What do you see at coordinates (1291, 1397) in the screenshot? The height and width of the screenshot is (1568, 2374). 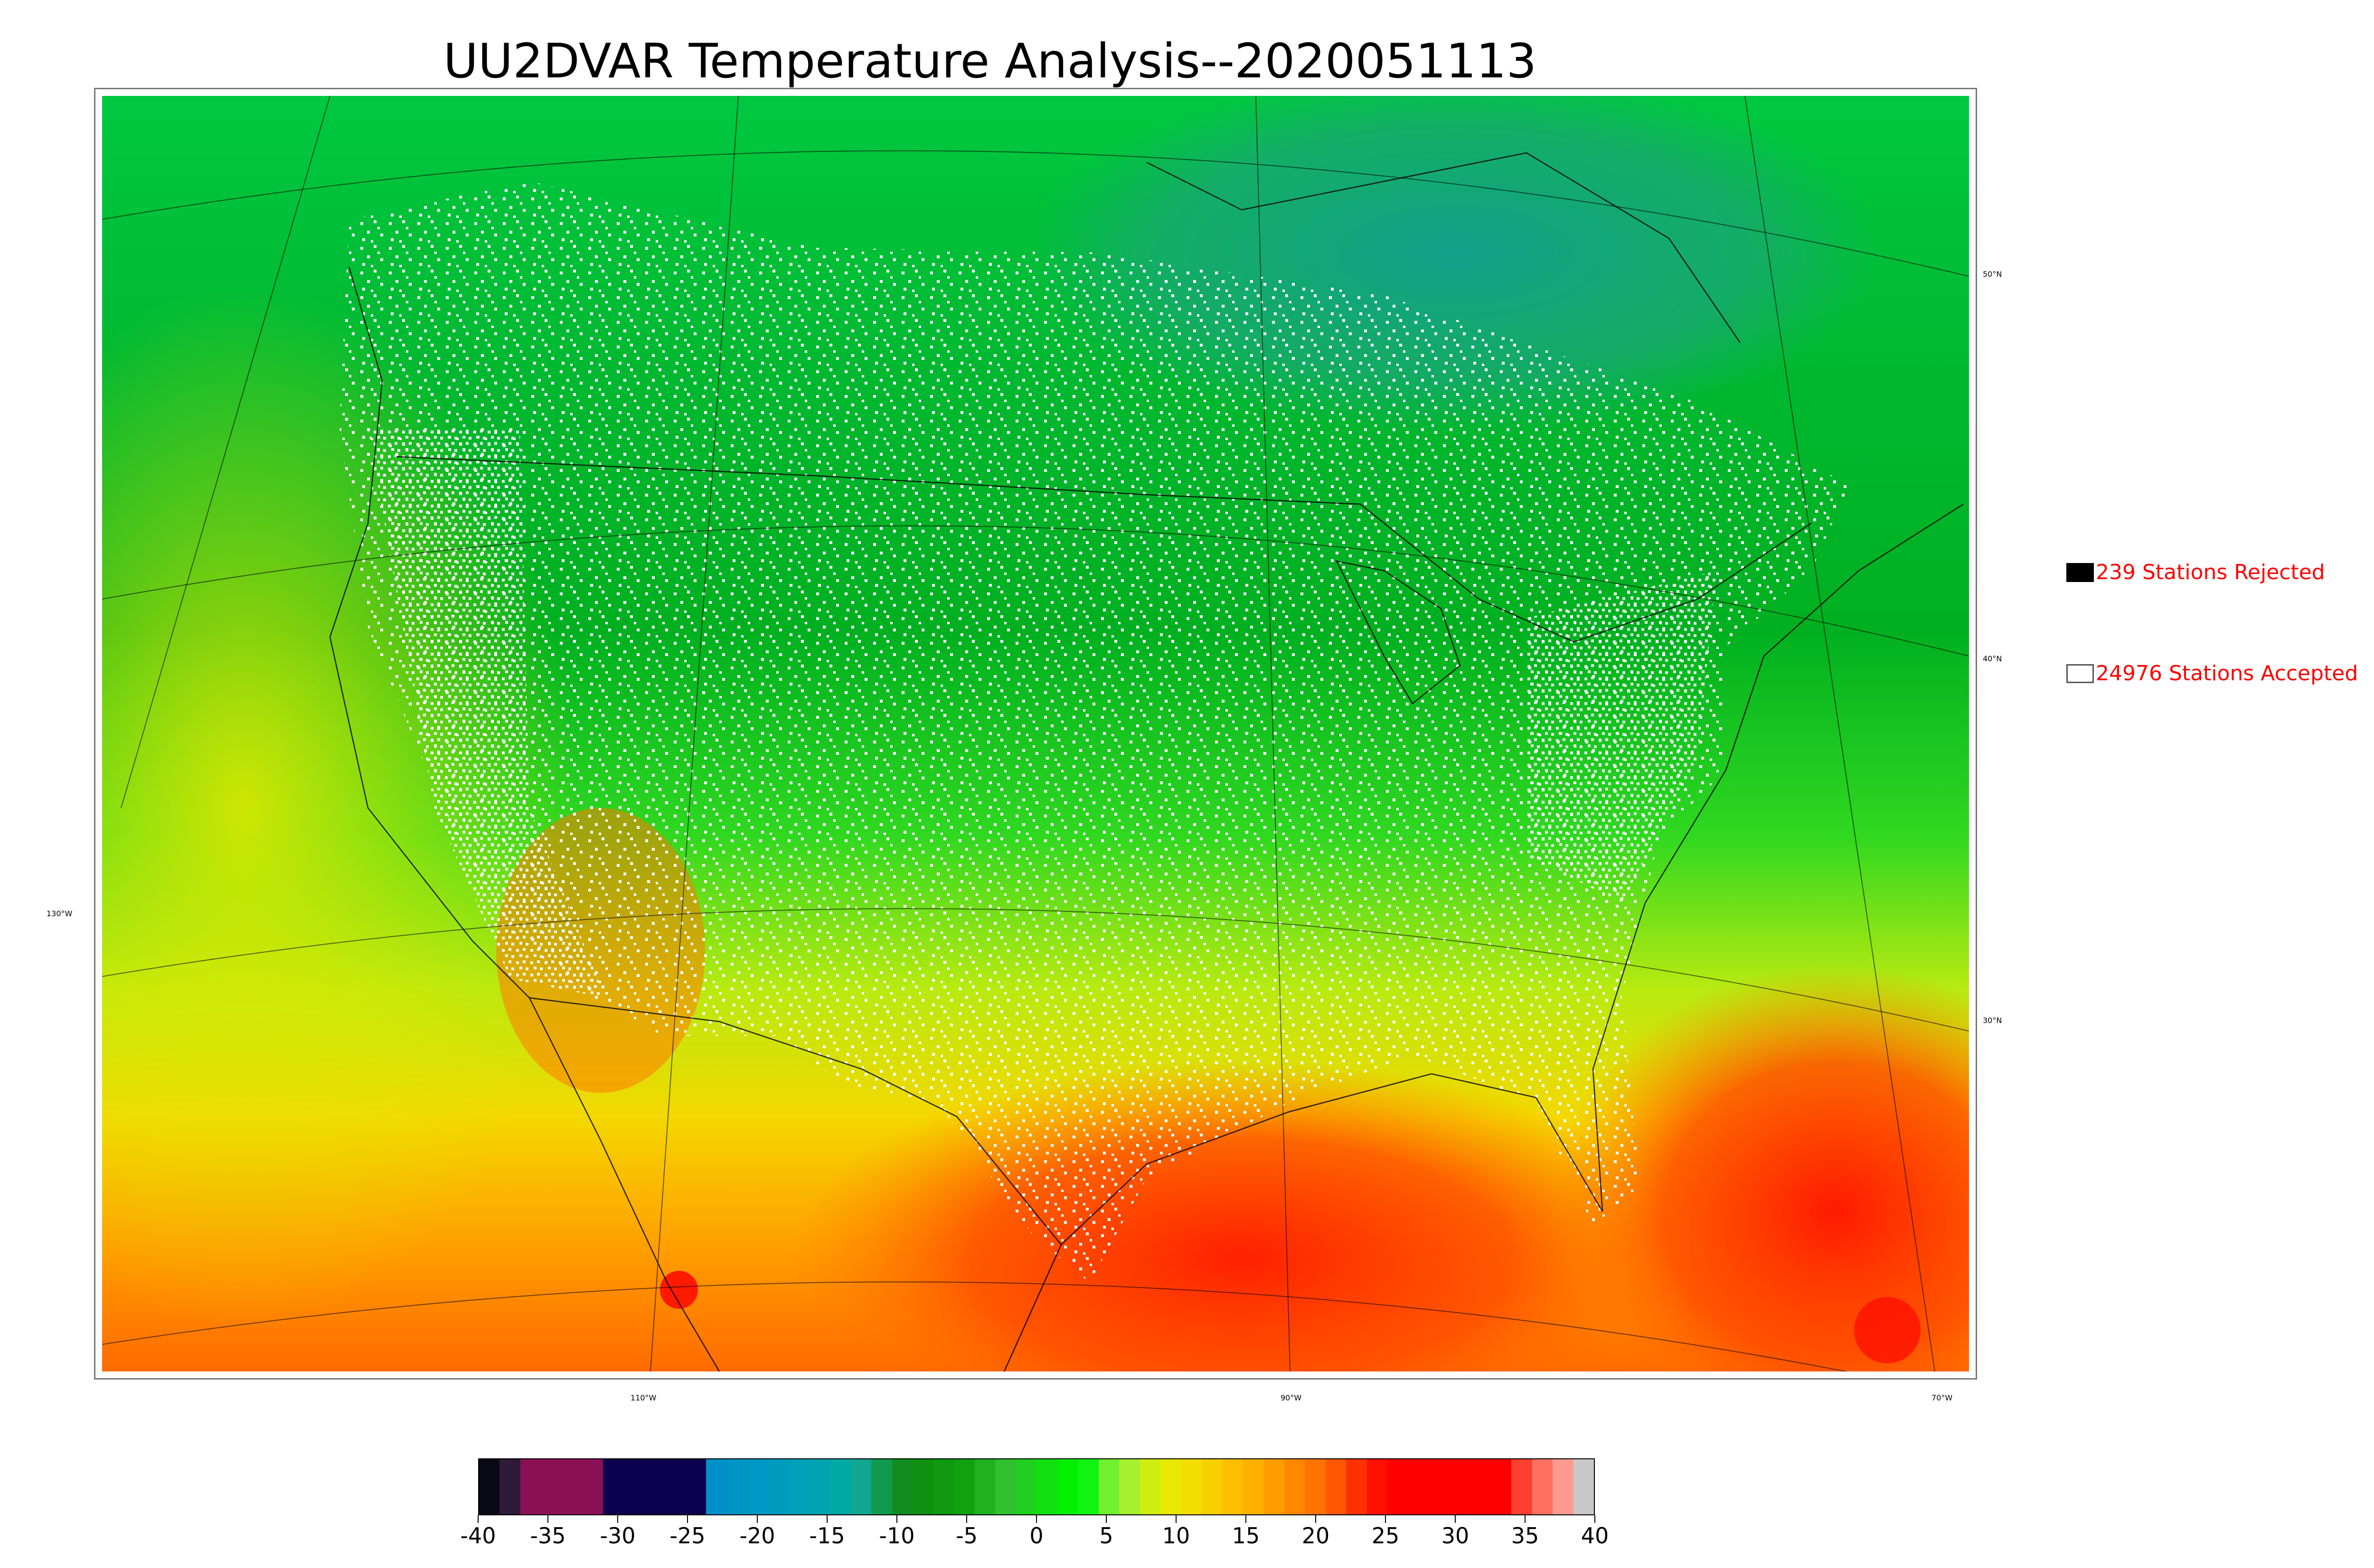 I see `lon-label-90w: 90°W` at bounding box center [1291, 1397].